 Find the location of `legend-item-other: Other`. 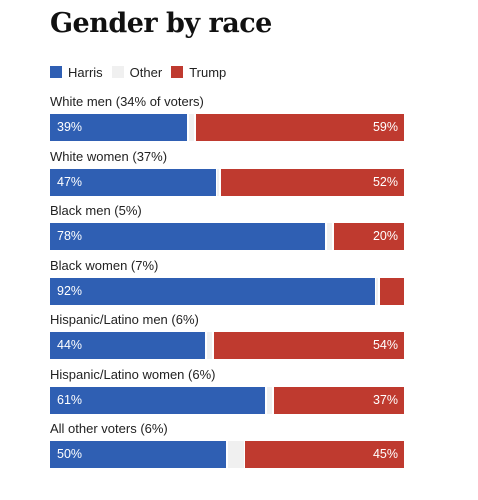

legend-item-other: Other is located at coordinates (137, 72).